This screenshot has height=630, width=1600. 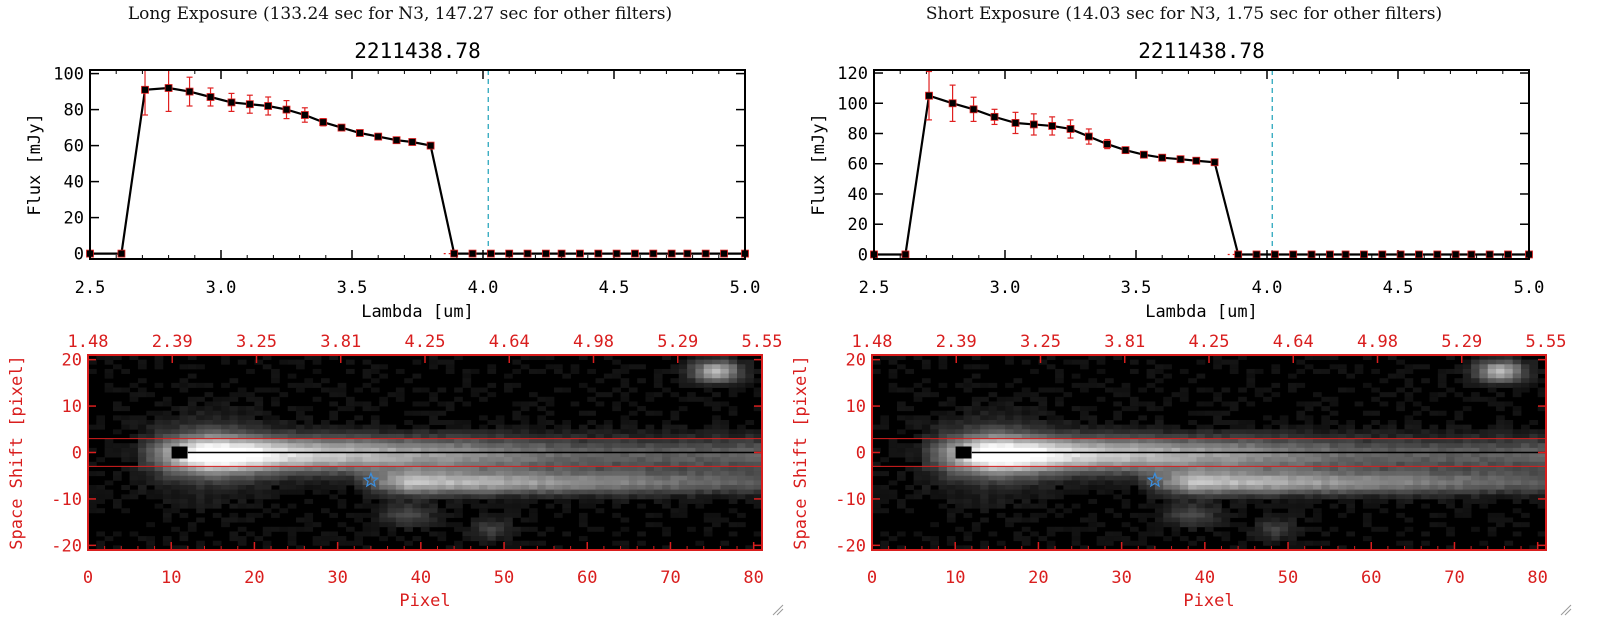 What do you see at coordinates (1288, 578) in the screenshot?
I see `x-tick-label: 50` at bounding box center [1288, 578].